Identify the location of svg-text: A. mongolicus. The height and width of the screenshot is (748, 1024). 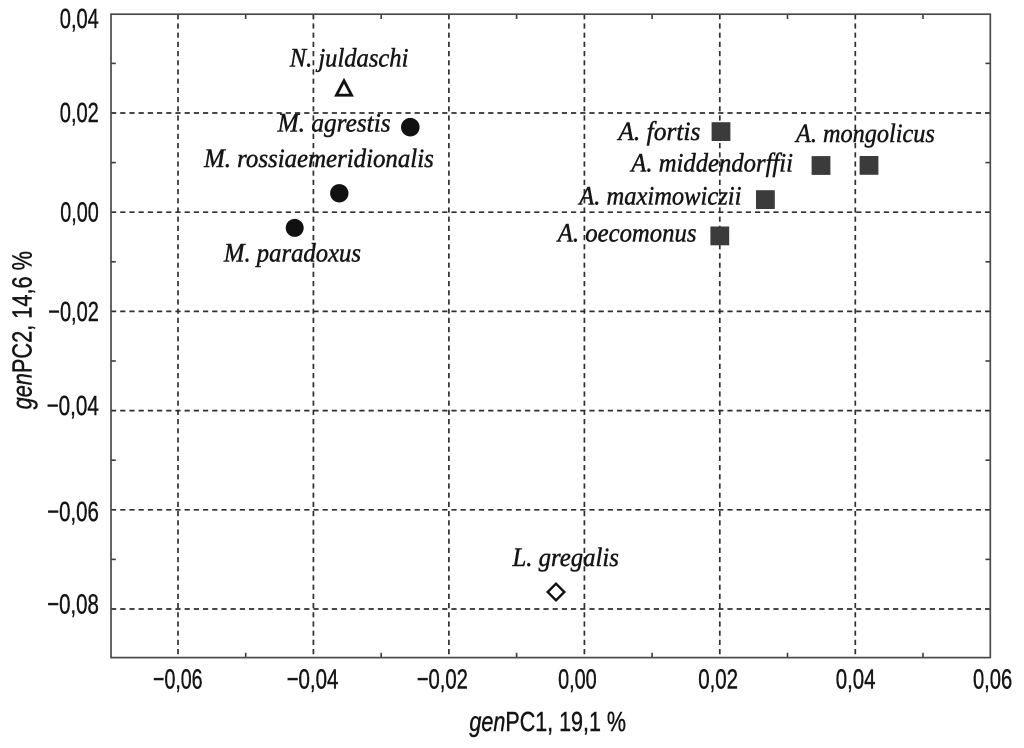
(864, 133).